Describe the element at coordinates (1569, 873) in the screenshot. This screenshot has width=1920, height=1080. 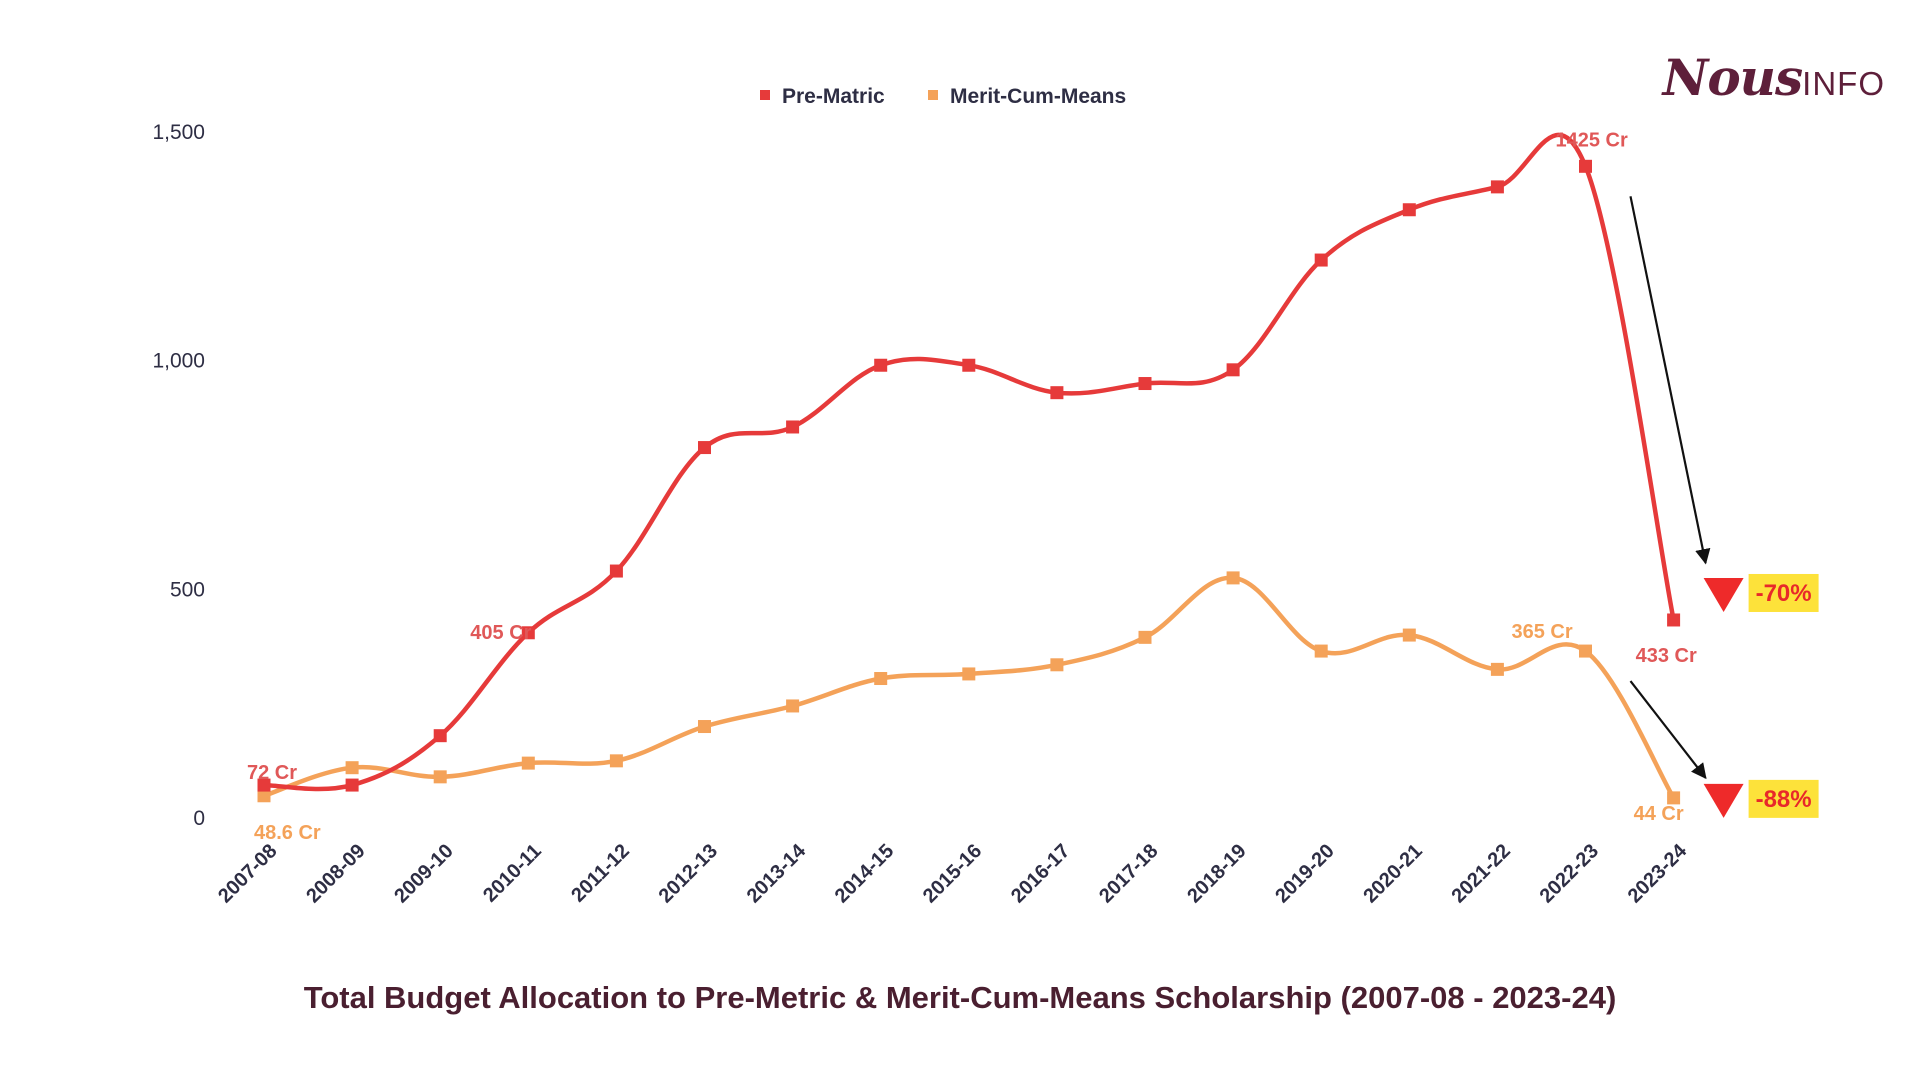
I see `x-tick-label: 2022-23` at that location.